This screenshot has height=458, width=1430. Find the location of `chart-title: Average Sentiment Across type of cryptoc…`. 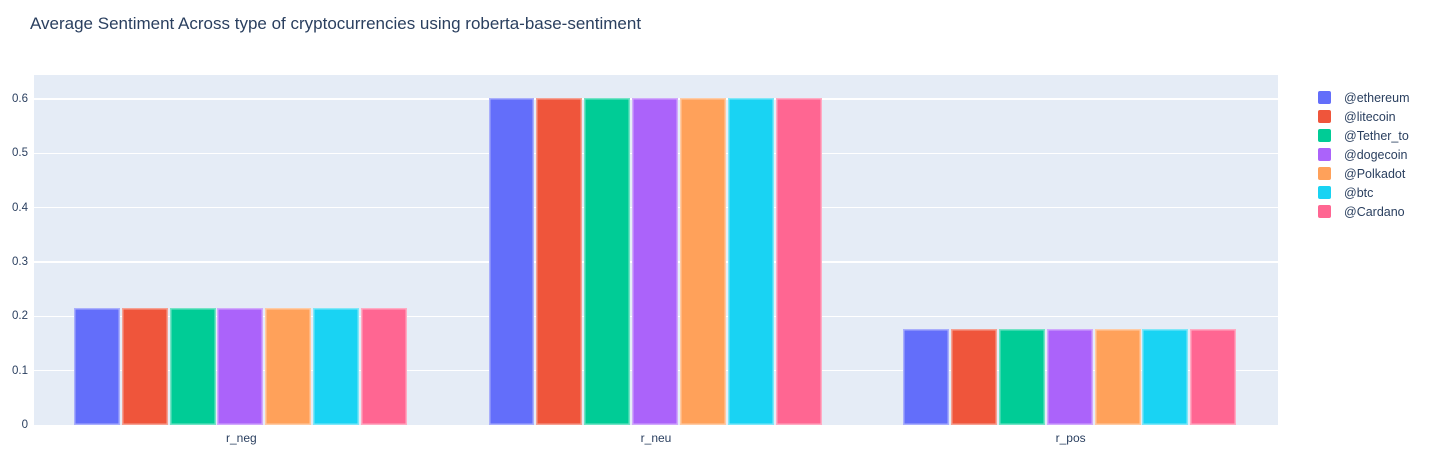

chart-title: Average Sentiment Across type of cryptoc… is located at coordinates (336, 23).